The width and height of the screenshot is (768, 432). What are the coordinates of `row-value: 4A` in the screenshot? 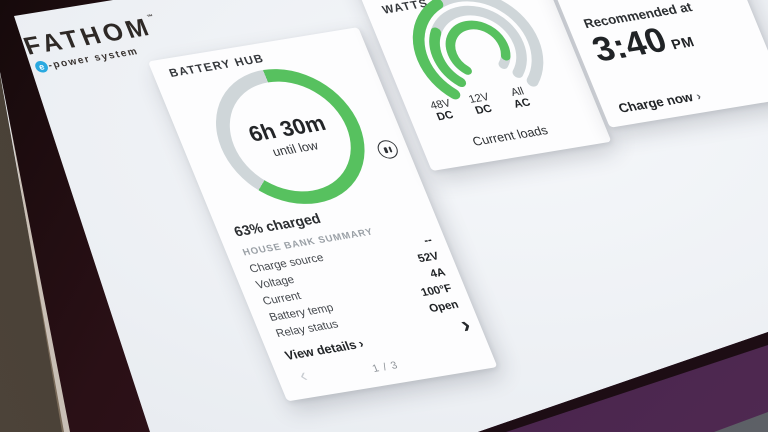 It's located at (438, 273).